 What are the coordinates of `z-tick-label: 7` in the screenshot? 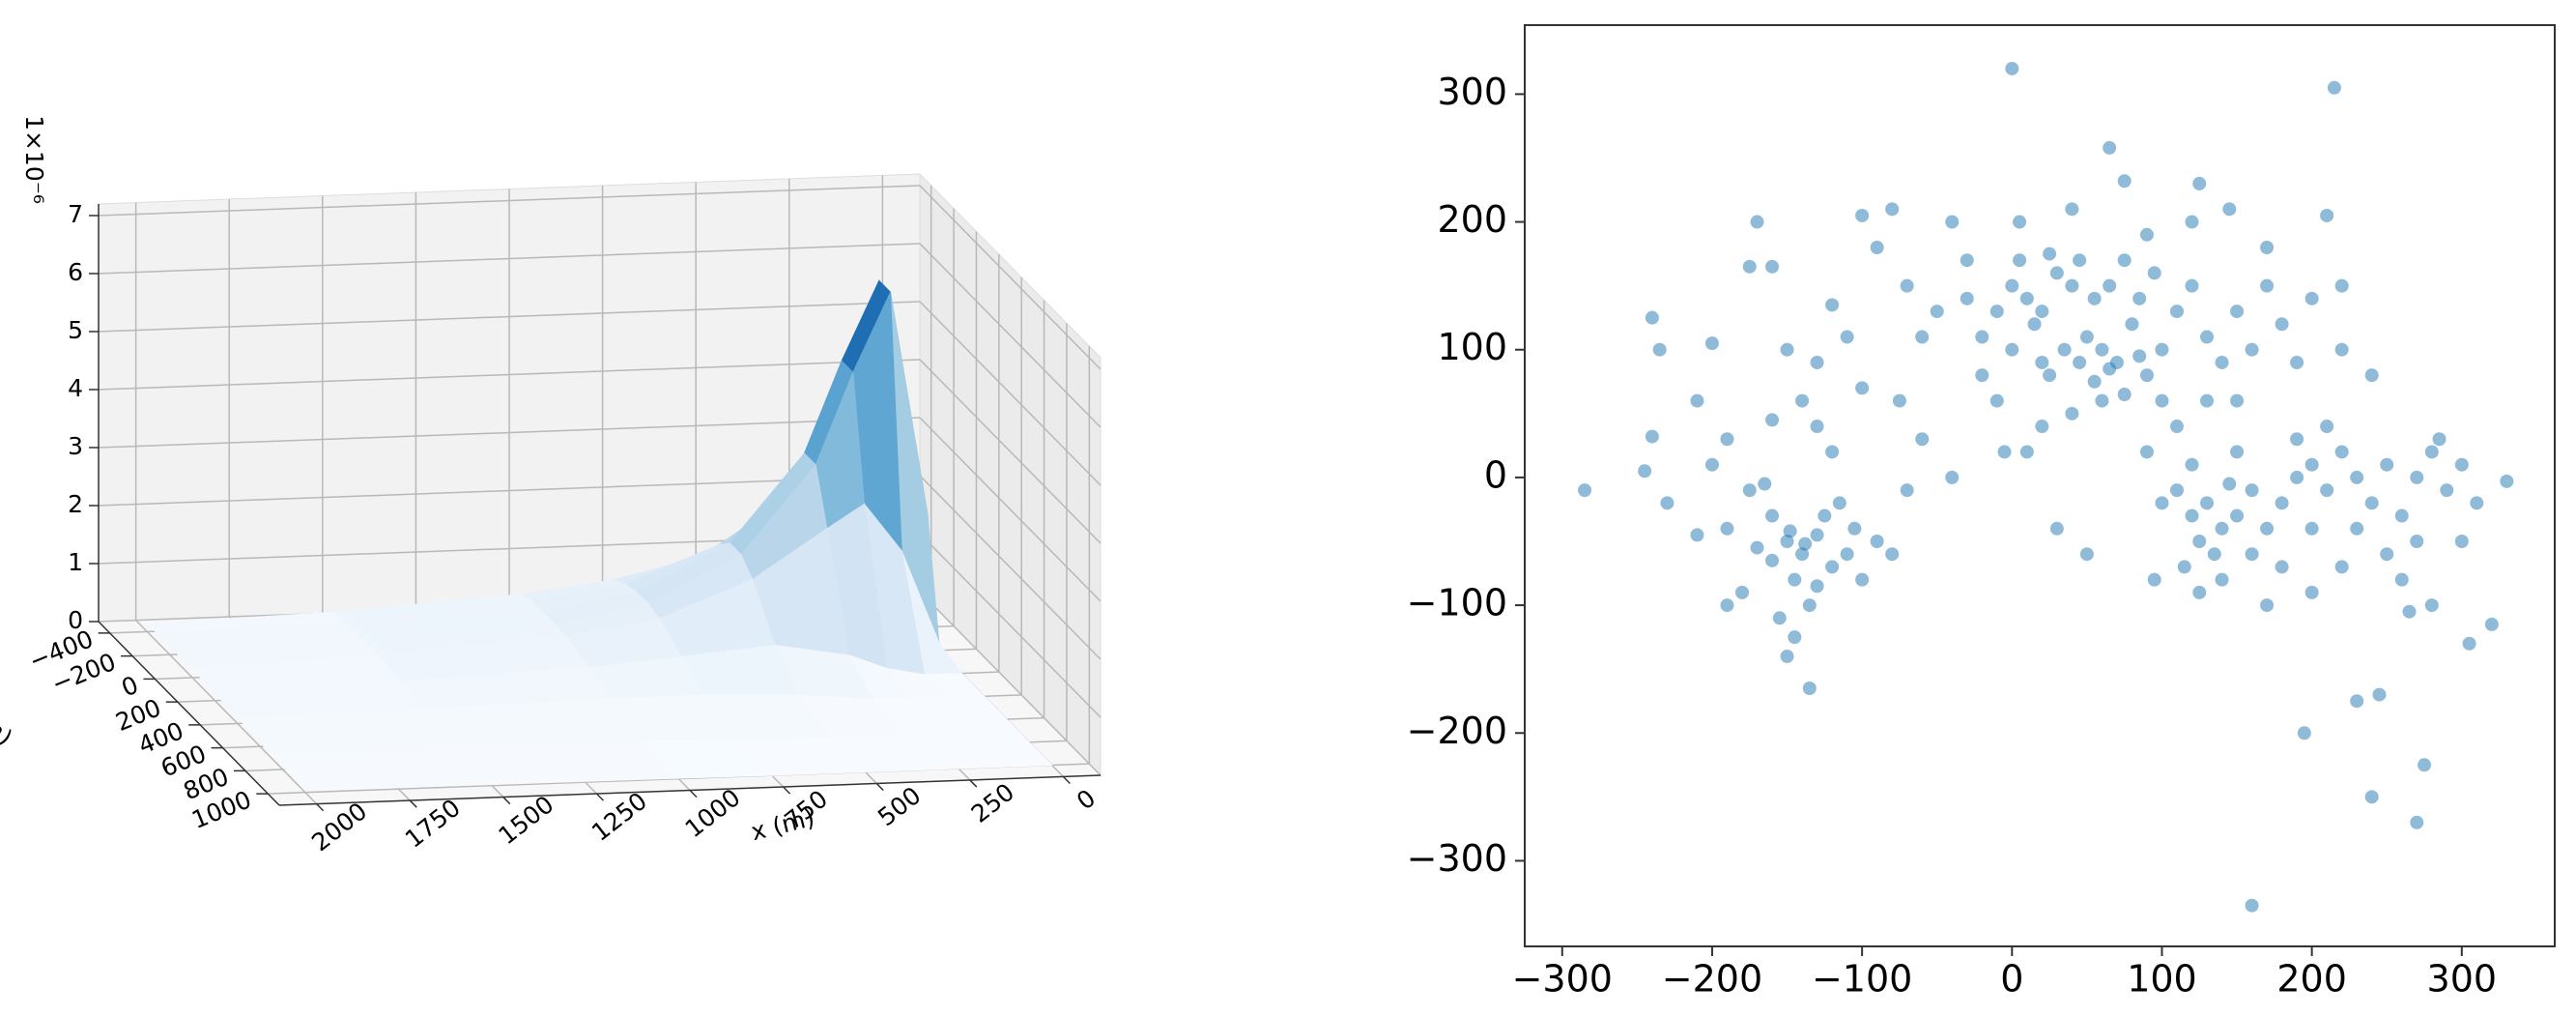 It's located at (76, 214).